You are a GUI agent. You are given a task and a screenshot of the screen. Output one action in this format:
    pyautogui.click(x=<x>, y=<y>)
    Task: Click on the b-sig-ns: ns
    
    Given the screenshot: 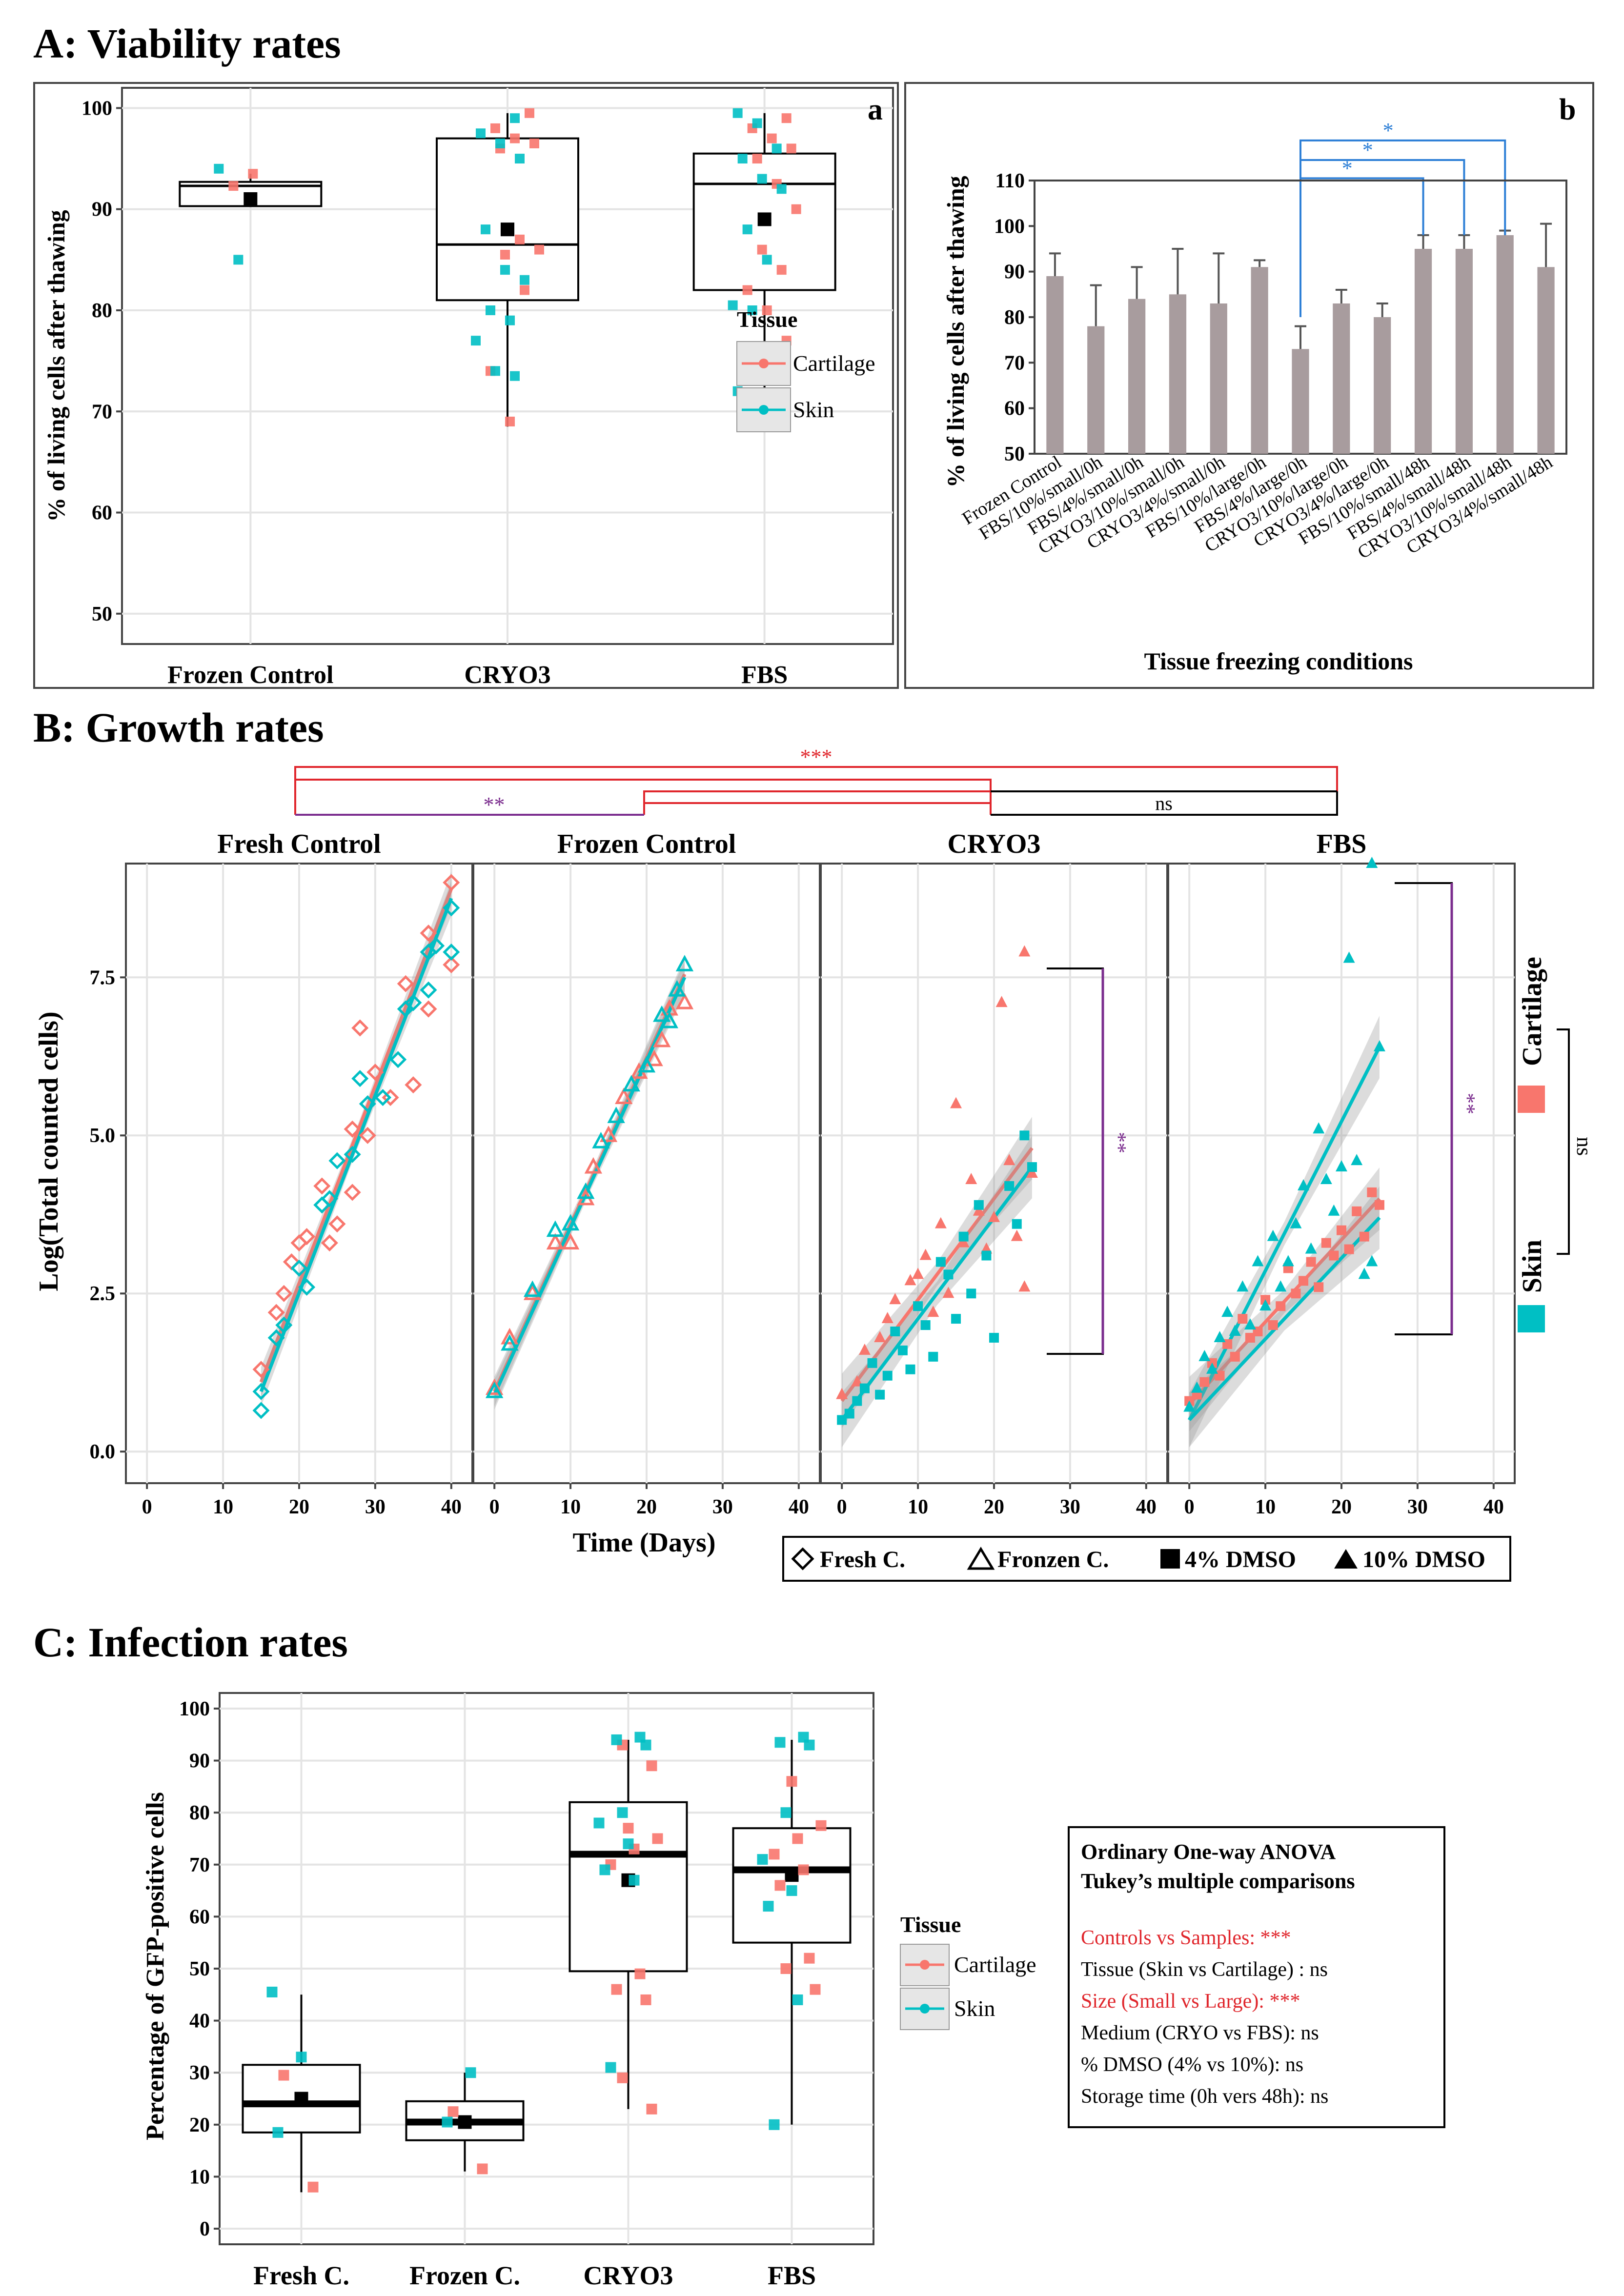 What is the action you would take?
    pyautogui.click(x=1164, y=803)
    